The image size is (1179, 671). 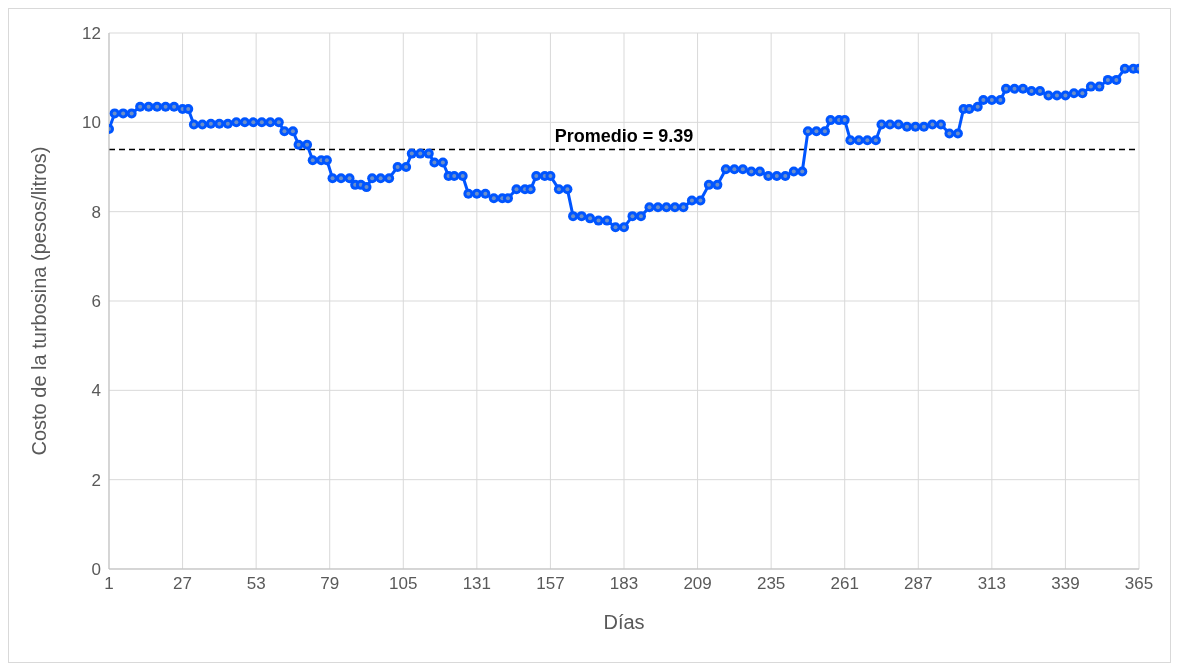 What do you see at coordinates (91, 123) in the screenshot?
I see `y-tick-label: 10` at bounding box center [91, 123].